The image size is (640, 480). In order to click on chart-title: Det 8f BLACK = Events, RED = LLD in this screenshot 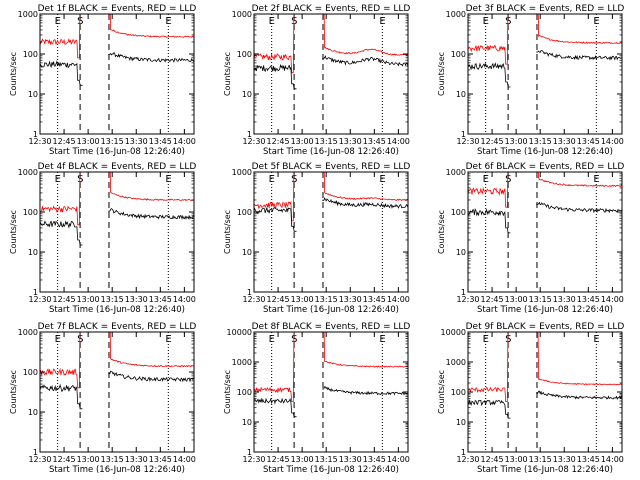, I will do `click(331, 327)`.